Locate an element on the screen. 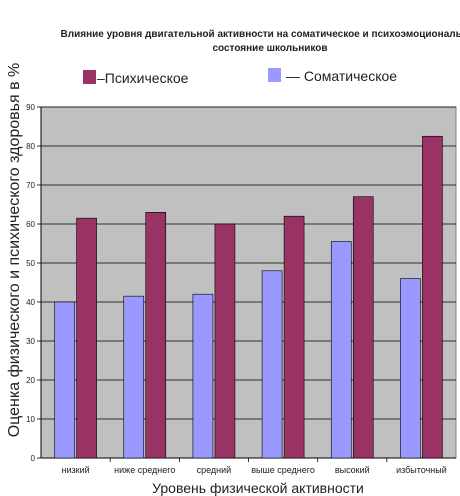 The height and width of the screenshot is (496, 460). x-axis-label: Уровень физической активности is located at coordinates (258, 488).